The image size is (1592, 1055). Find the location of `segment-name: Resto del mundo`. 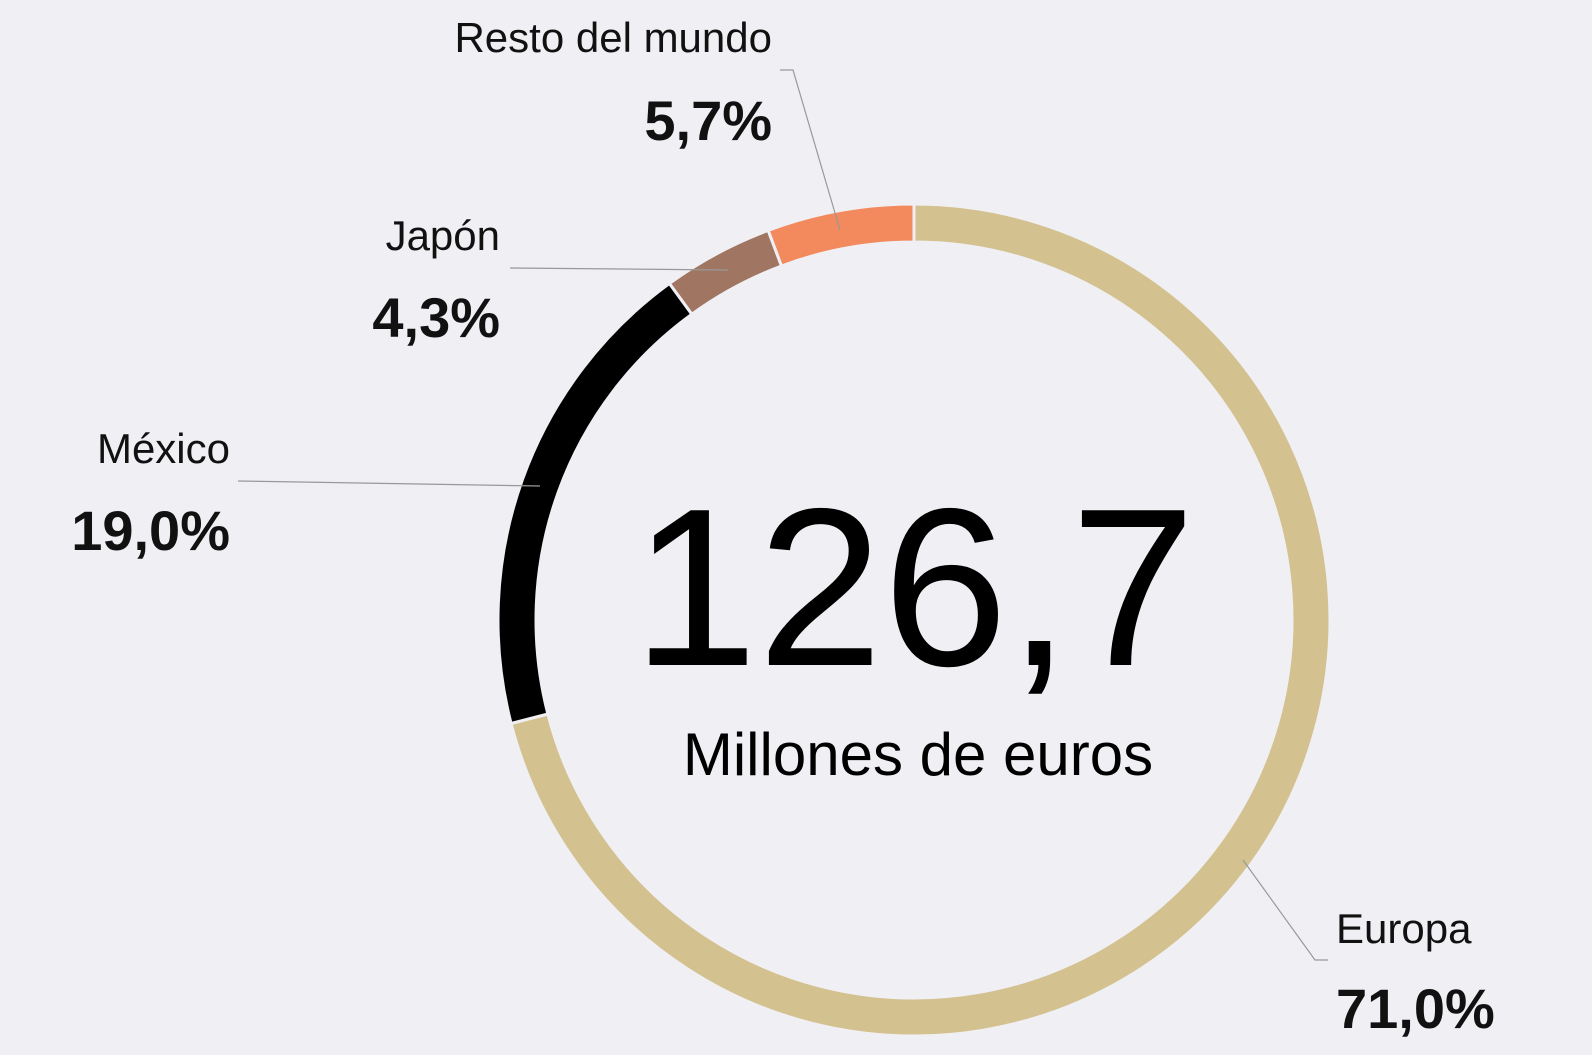

segment-name: Resto del mundo is located at coordinates (613, 37).